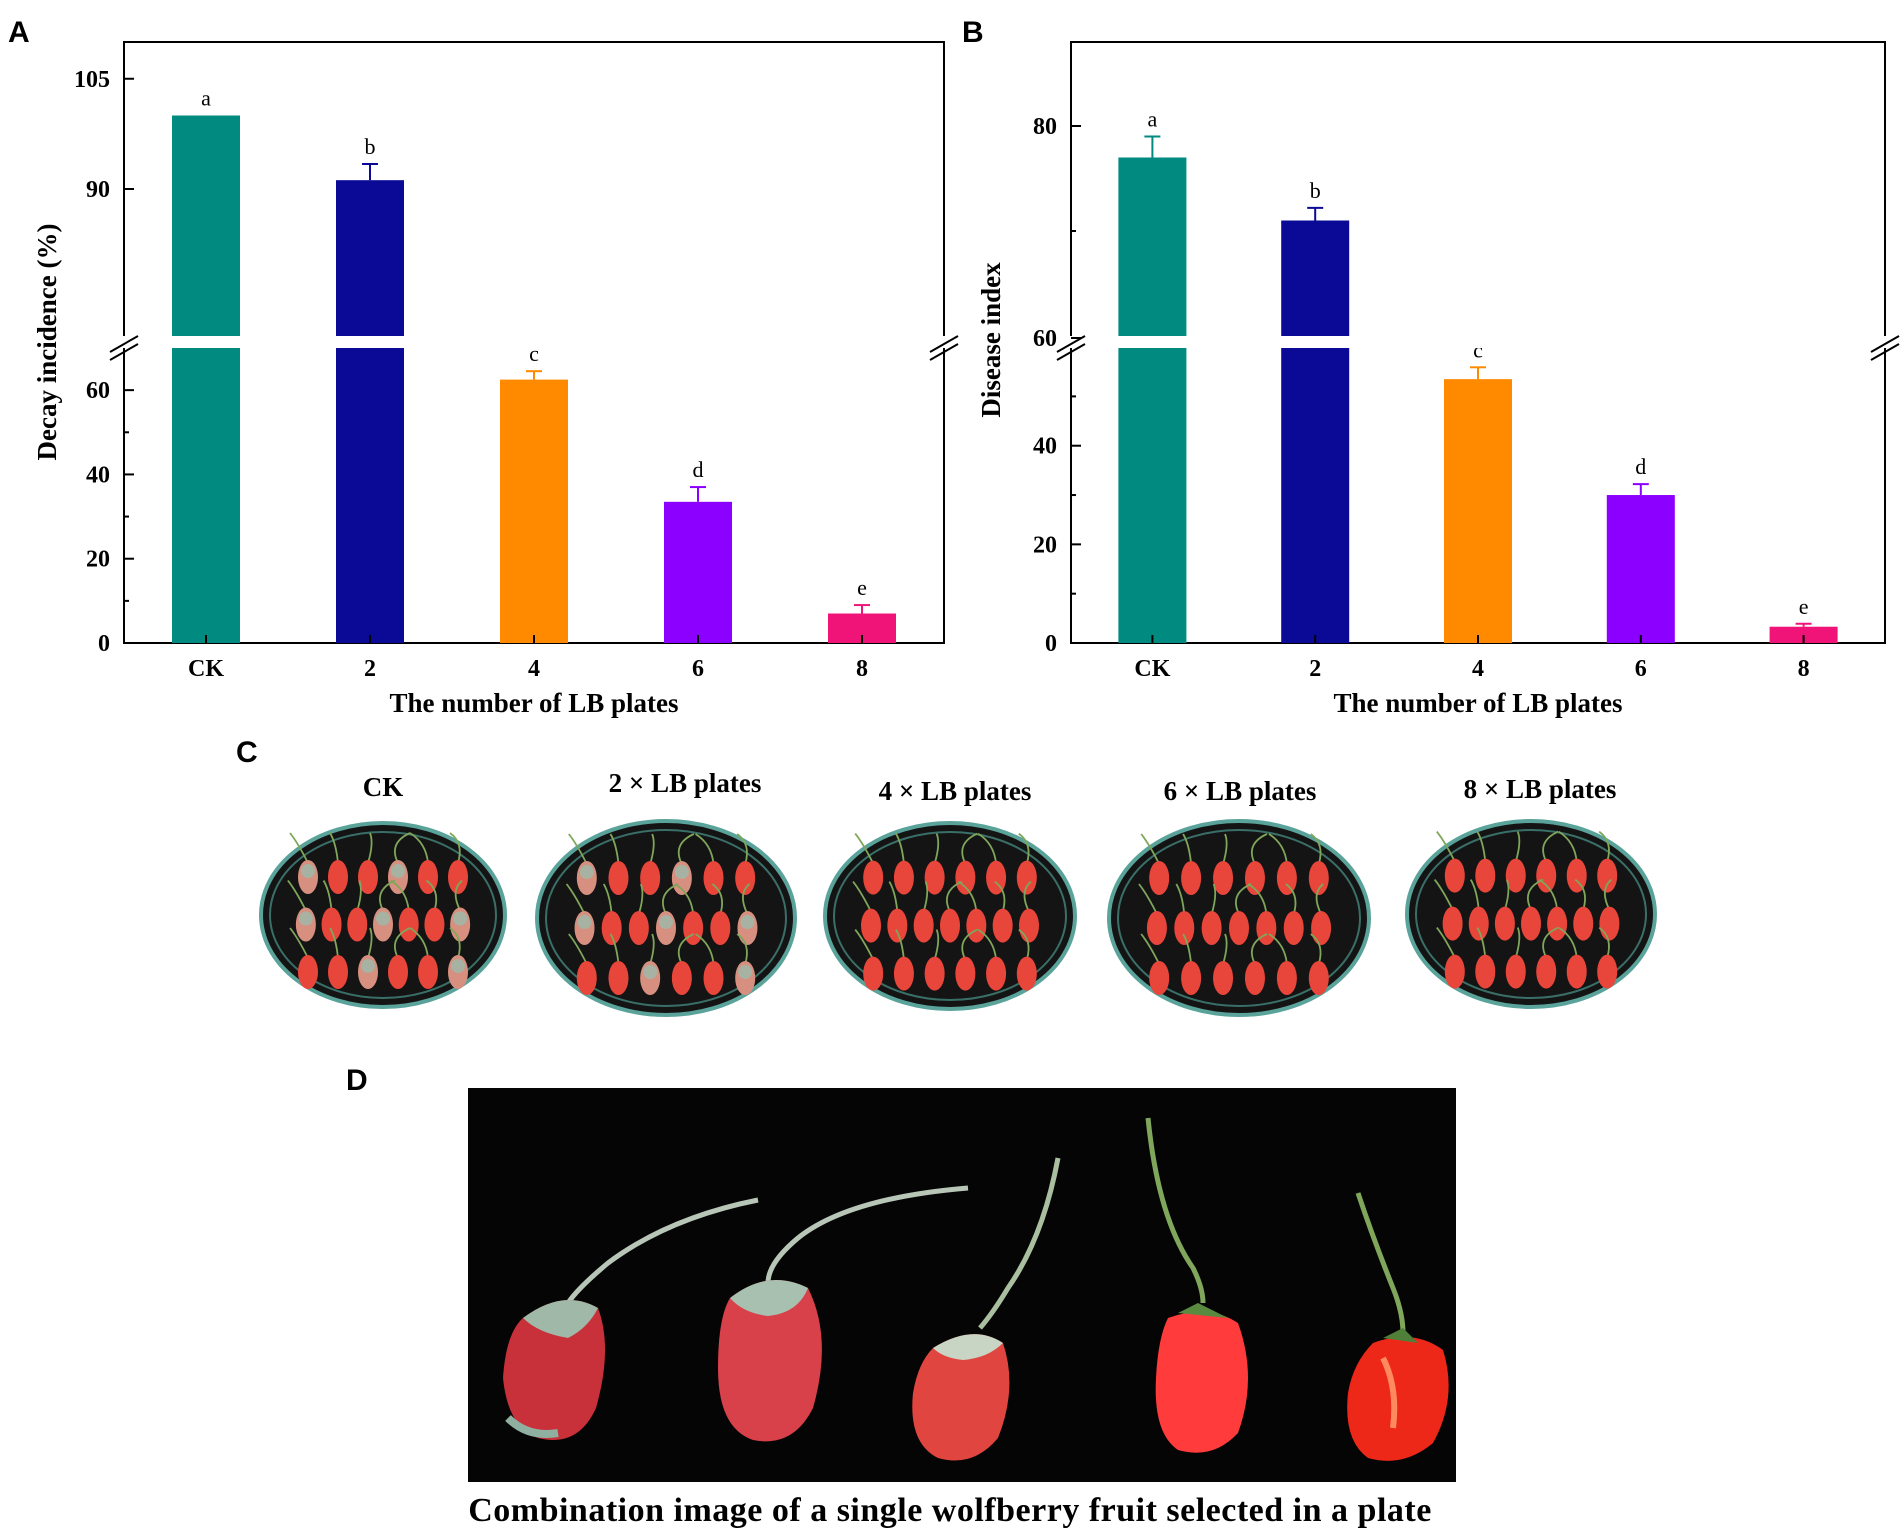 The image size is (1904, 1537). Describe the element at coordinates (19, 32) in the screenshot. I see `panel-label-a: A` at that location.